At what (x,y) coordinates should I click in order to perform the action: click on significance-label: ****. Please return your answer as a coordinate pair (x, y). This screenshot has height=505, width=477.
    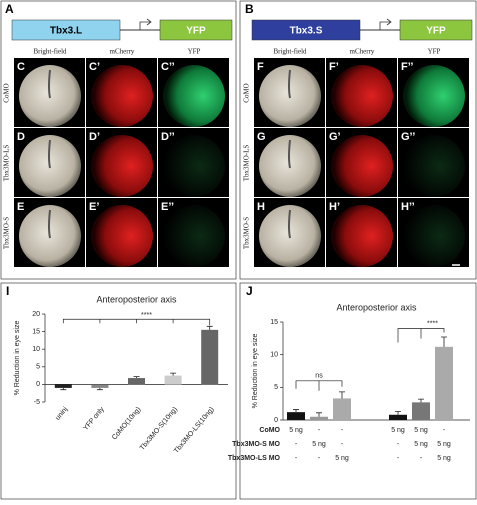
    Looking at the image, I should click on (432, 323).